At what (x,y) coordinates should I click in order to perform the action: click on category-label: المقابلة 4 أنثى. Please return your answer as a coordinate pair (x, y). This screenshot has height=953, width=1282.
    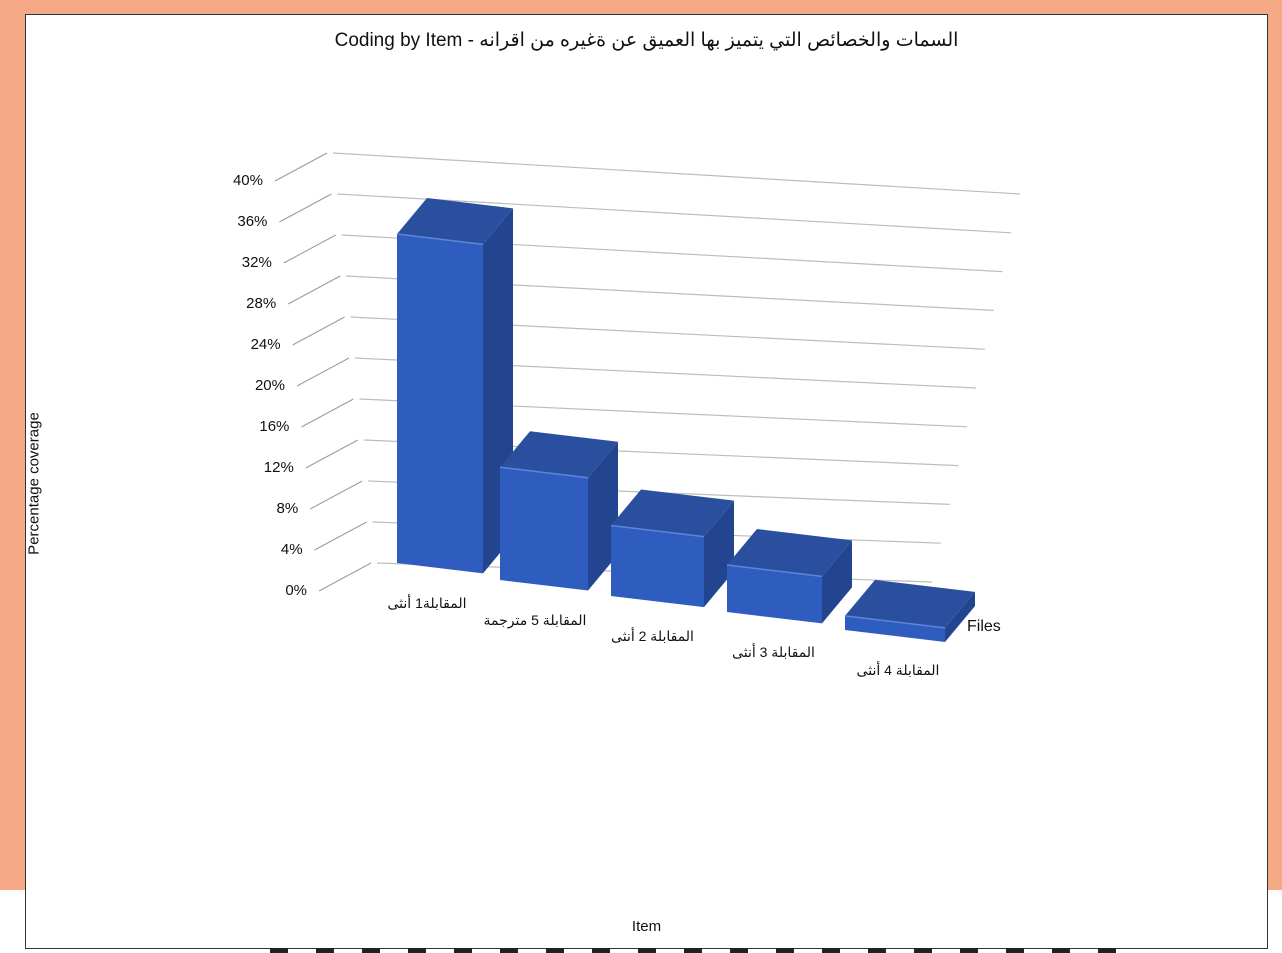
    Looking at the image, I should click on (898, 669).